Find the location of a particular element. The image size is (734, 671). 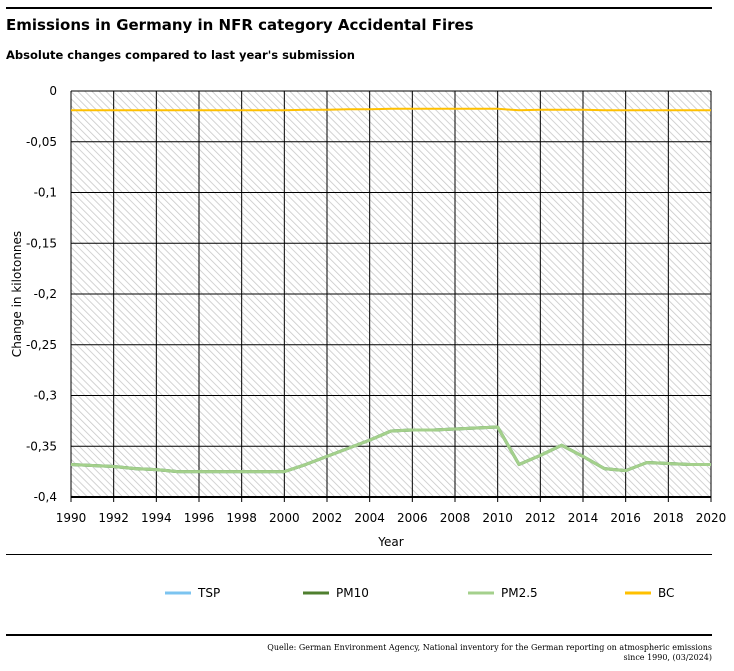

legend-rule-top is located at coordinates (359, 554).